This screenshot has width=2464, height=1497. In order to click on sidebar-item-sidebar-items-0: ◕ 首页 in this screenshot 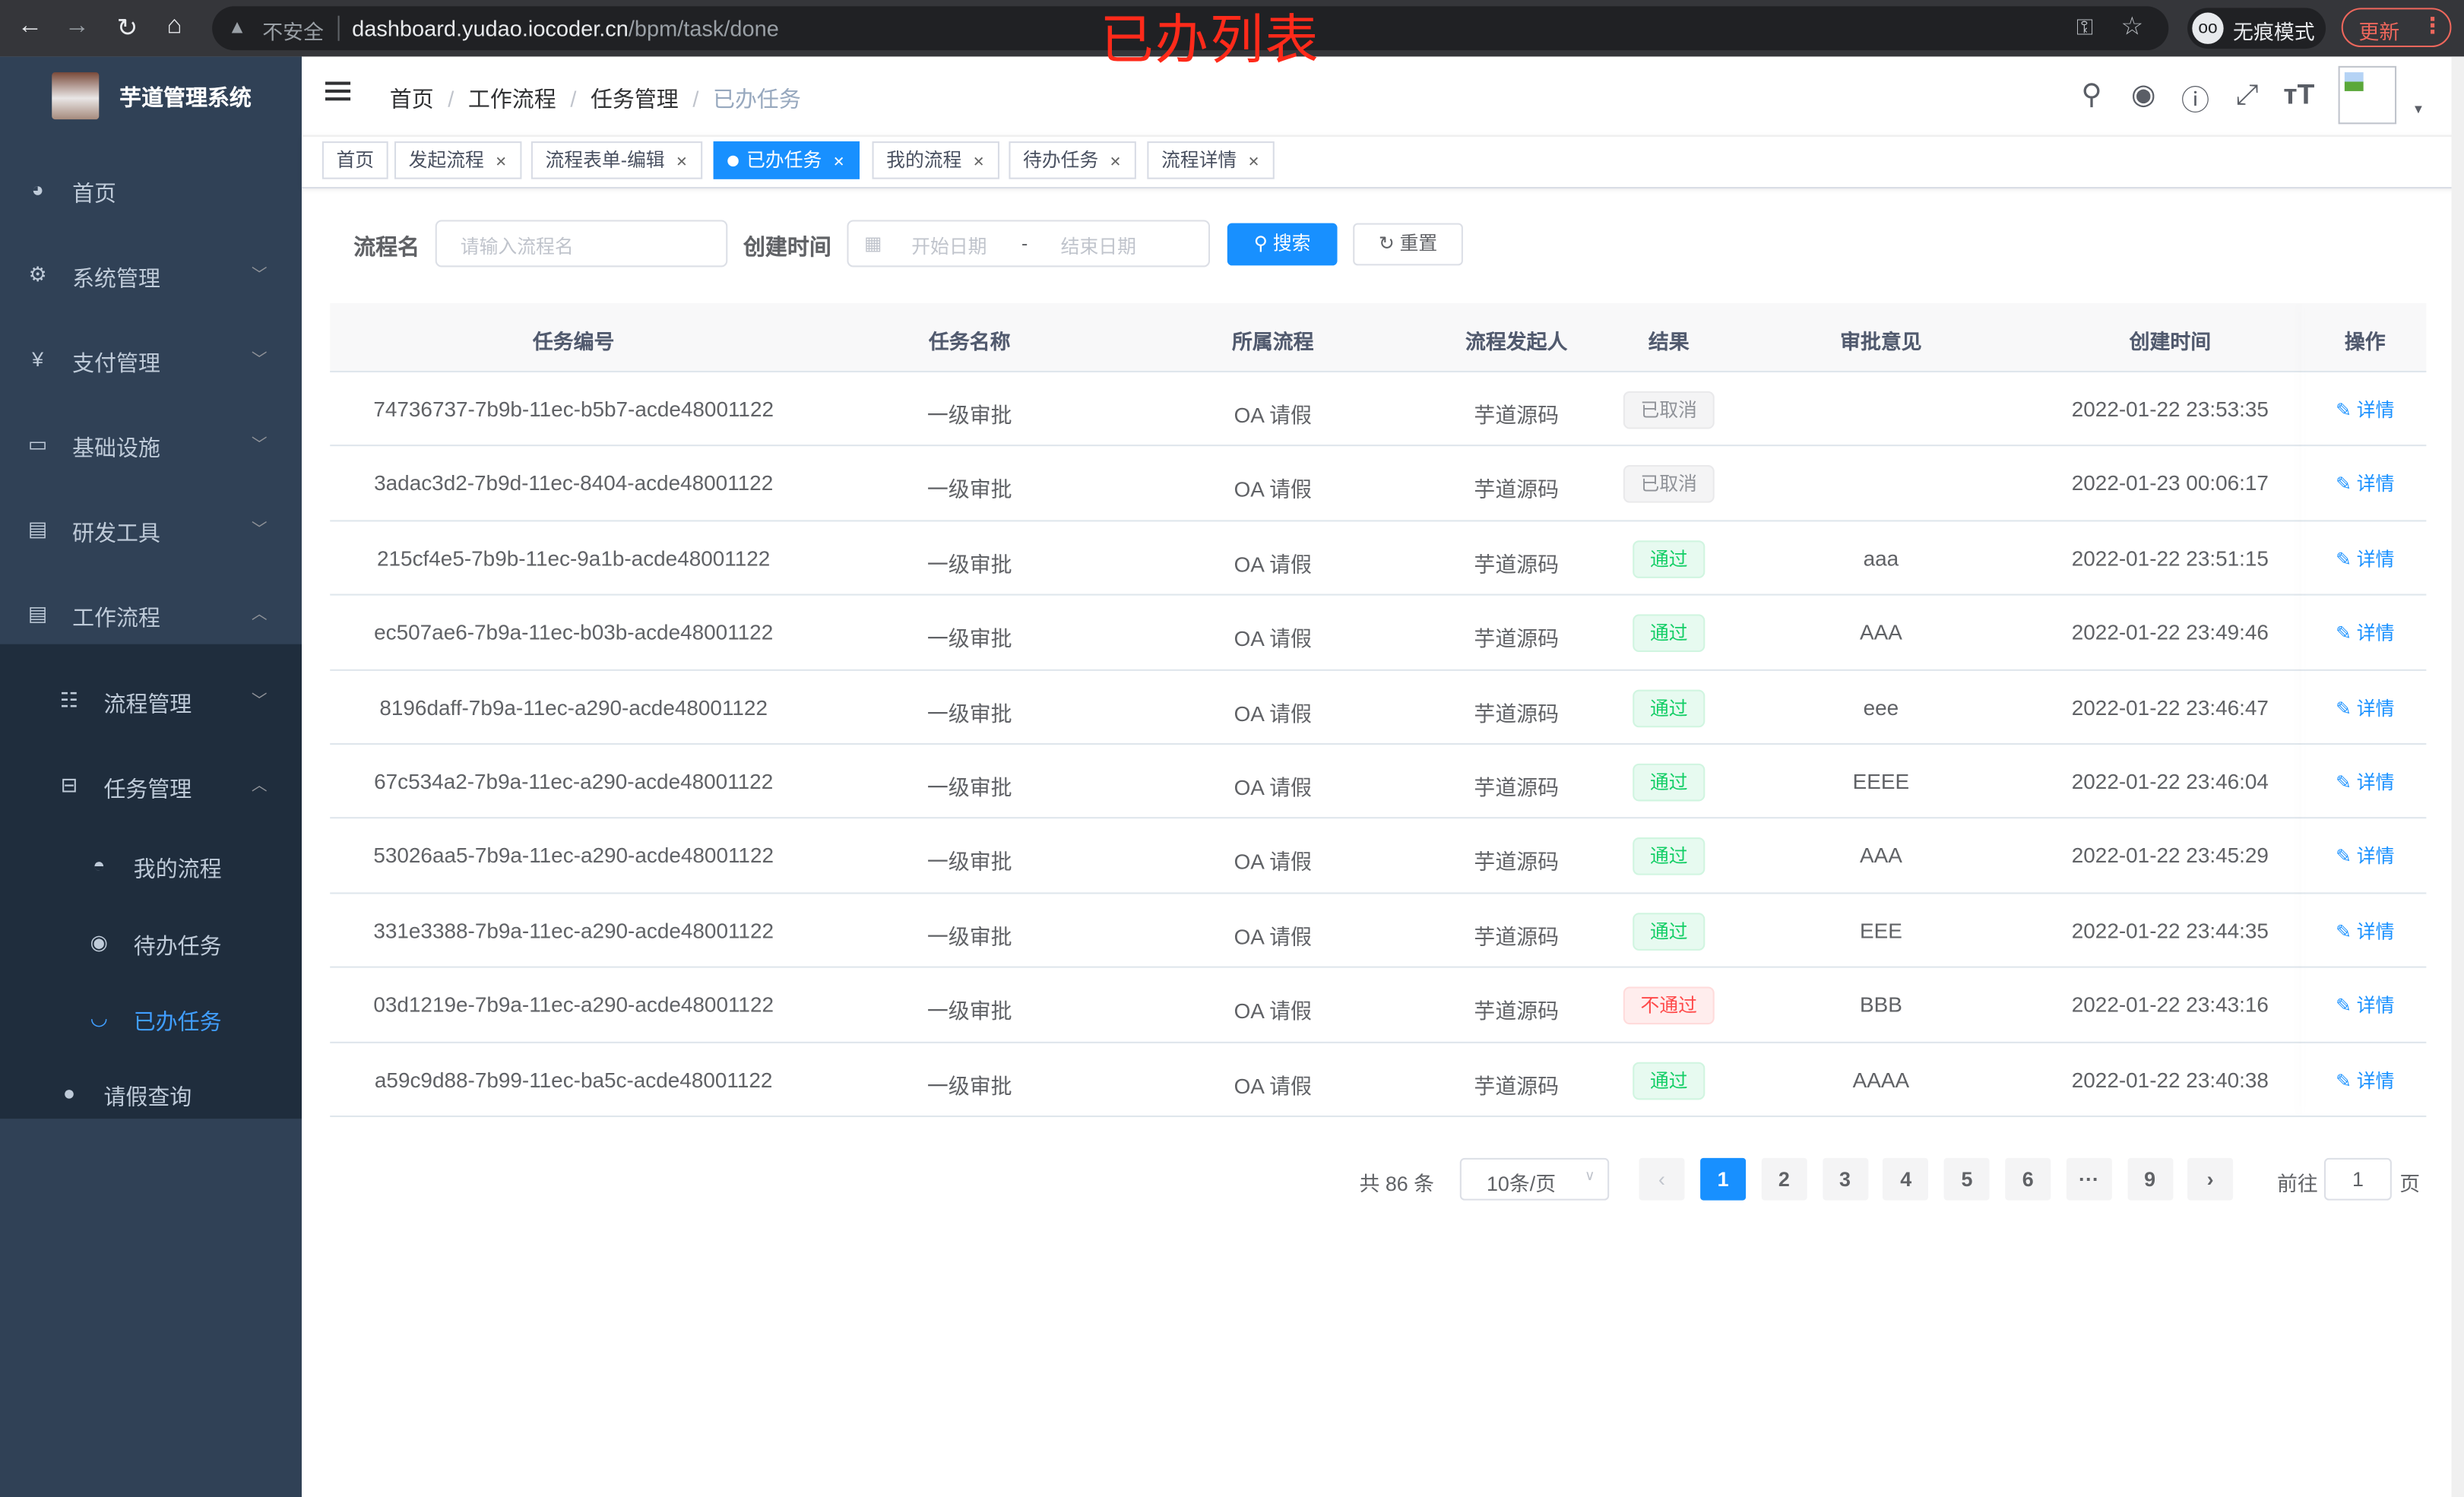, I will do `click(151, 189)`.